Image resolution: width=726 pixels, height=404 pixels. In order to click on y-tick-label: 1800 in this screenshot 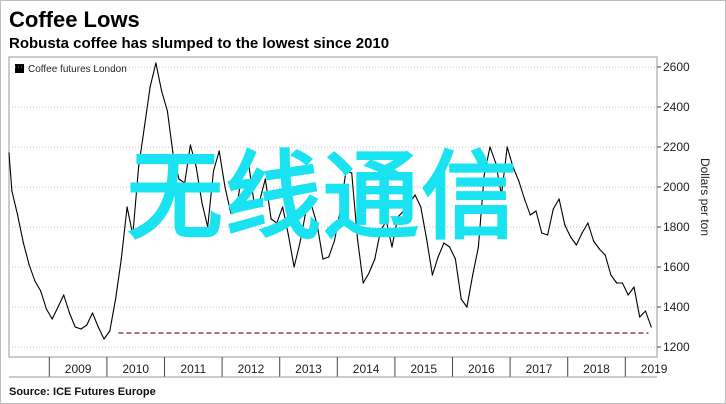, I will do `click(676, 227)`.